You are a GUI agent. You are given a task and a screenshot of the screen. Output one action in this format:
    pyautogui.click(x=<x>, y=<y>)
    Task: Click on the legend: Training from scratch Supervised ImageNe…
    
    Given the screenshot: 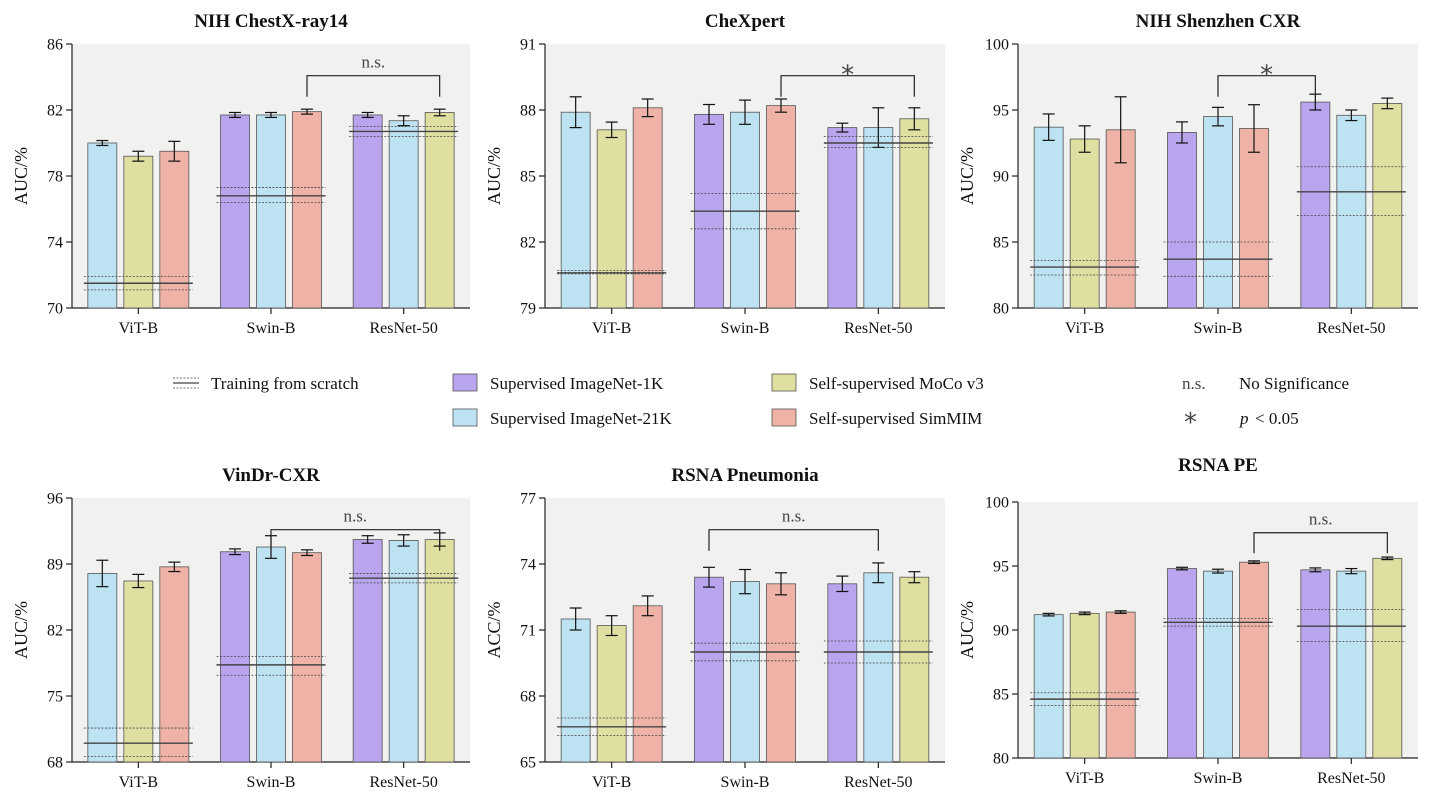 What is the action you would take?
    pyautogui.click(x=761, y=405)
    